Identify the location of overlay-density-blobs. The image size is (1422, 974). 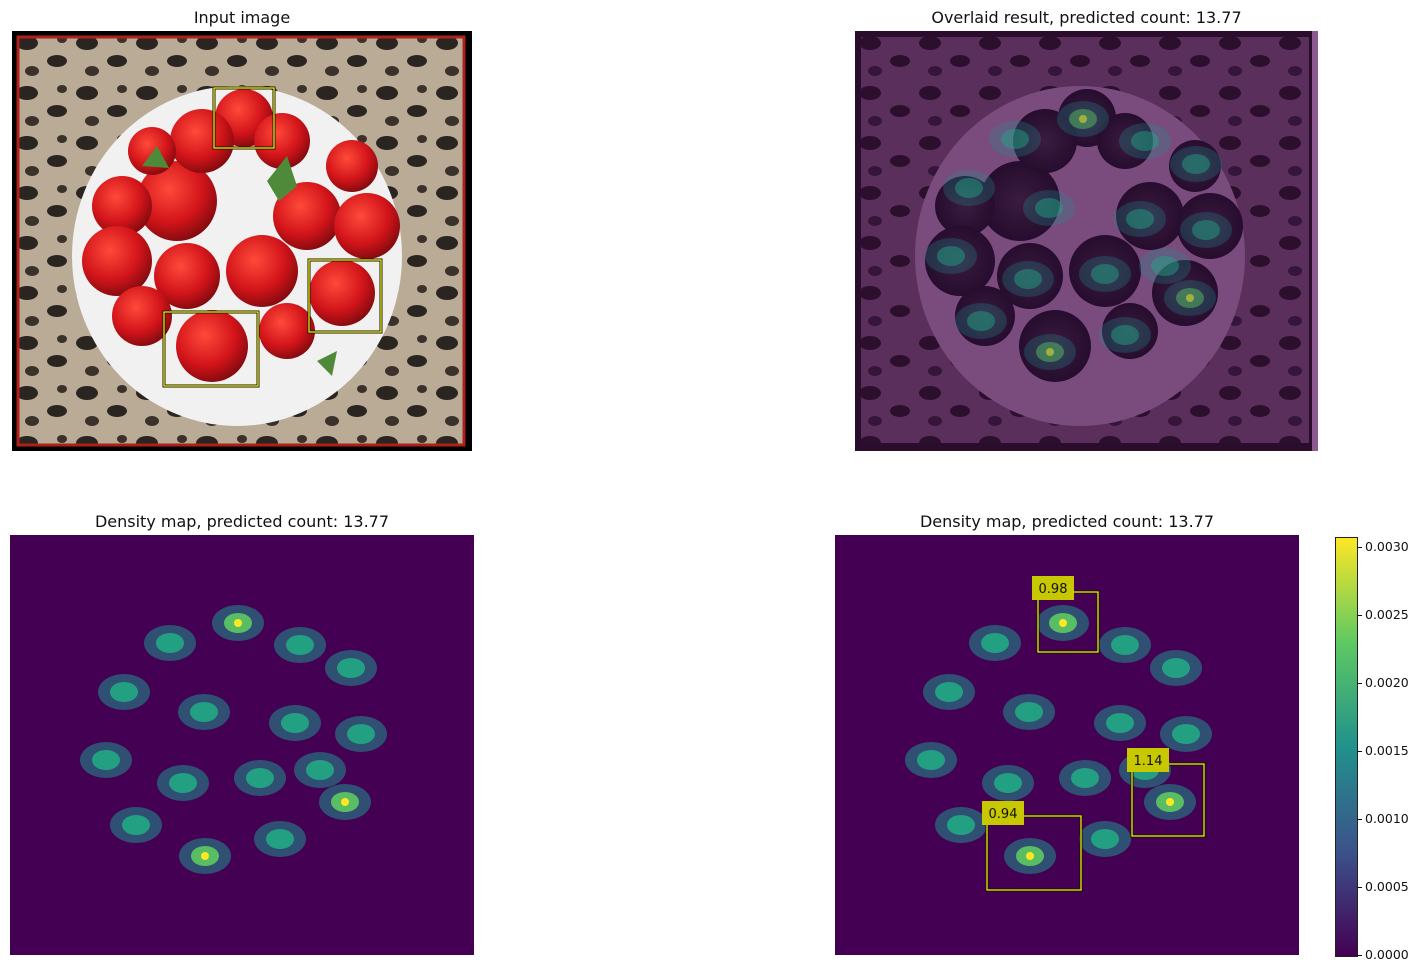
(1078, 235).